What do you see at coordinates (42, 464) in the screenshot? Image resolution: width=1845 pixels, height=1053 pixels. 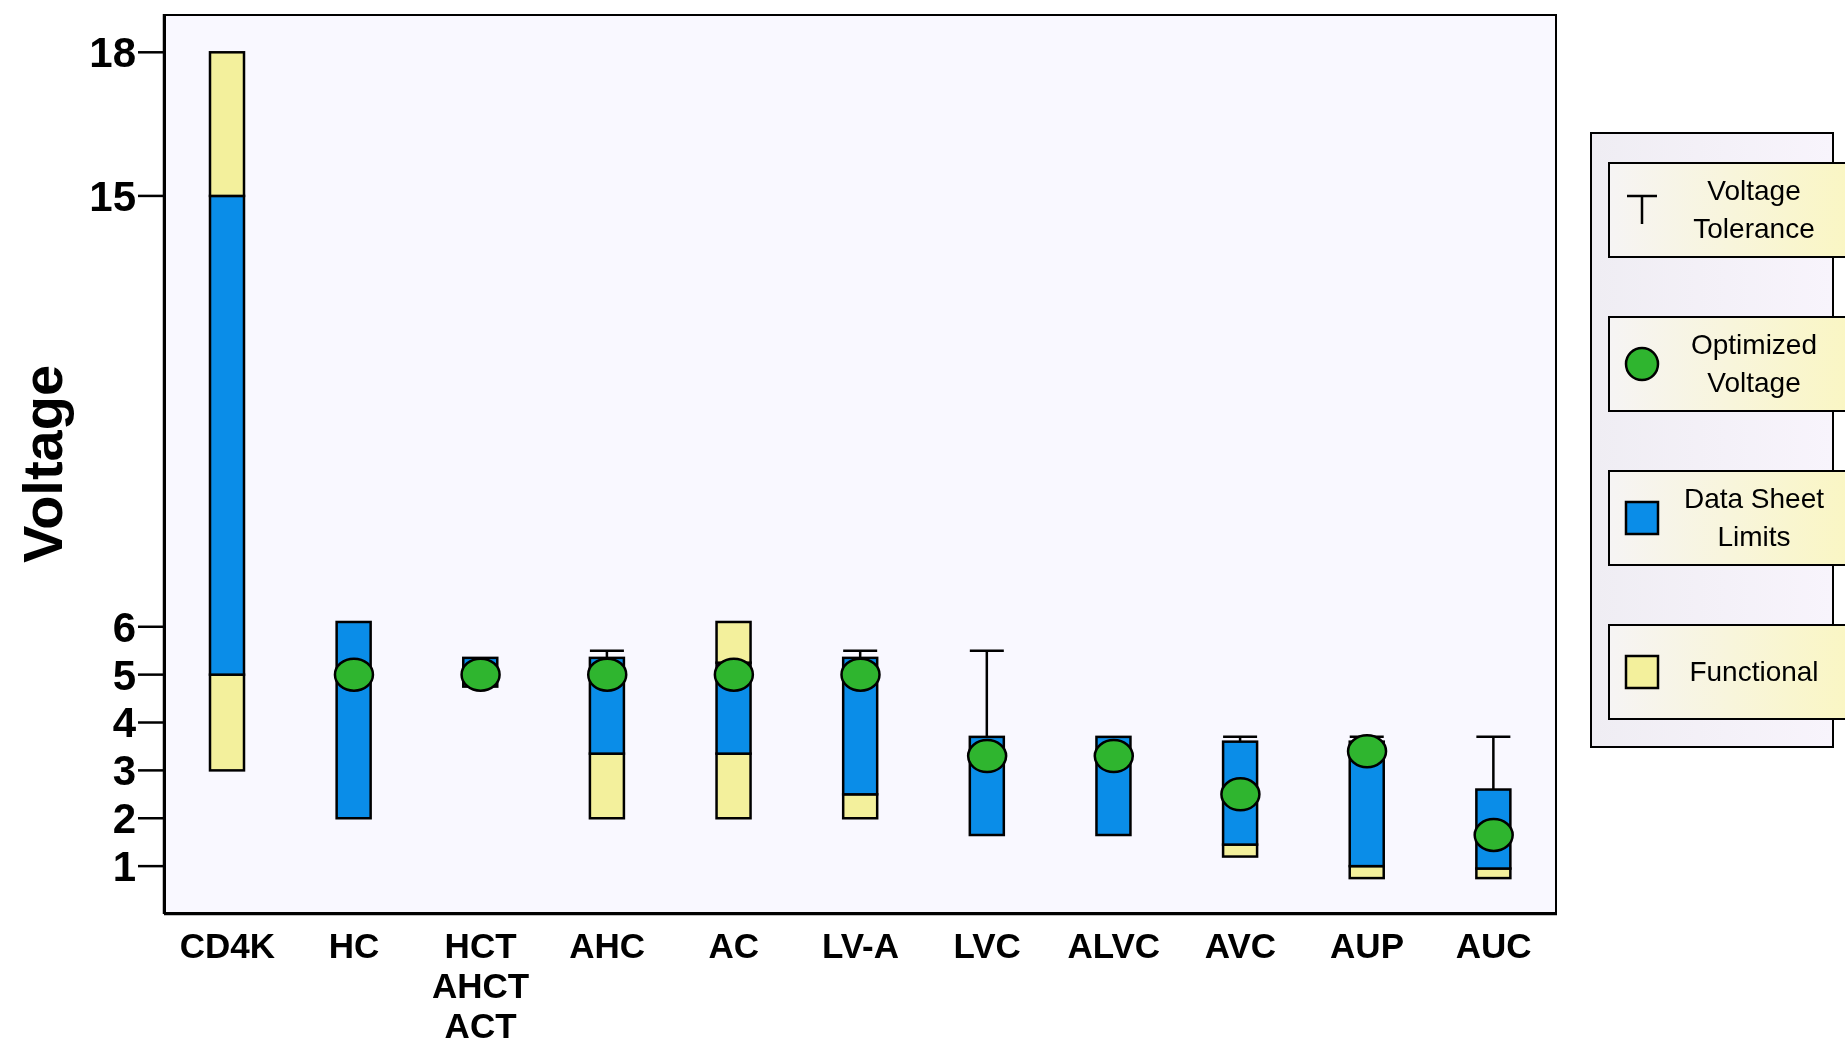 I see `y-axis-title: Voltage` at bounding box center [42, 464].